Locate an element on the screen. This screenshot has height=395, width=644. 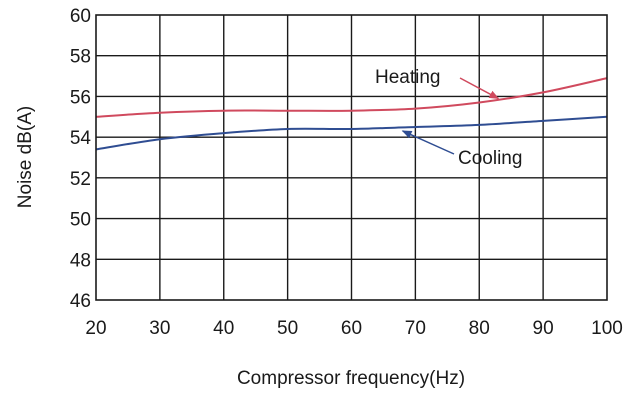
annotation-label-cooling: Cooling is located at coordinates (490, 158).